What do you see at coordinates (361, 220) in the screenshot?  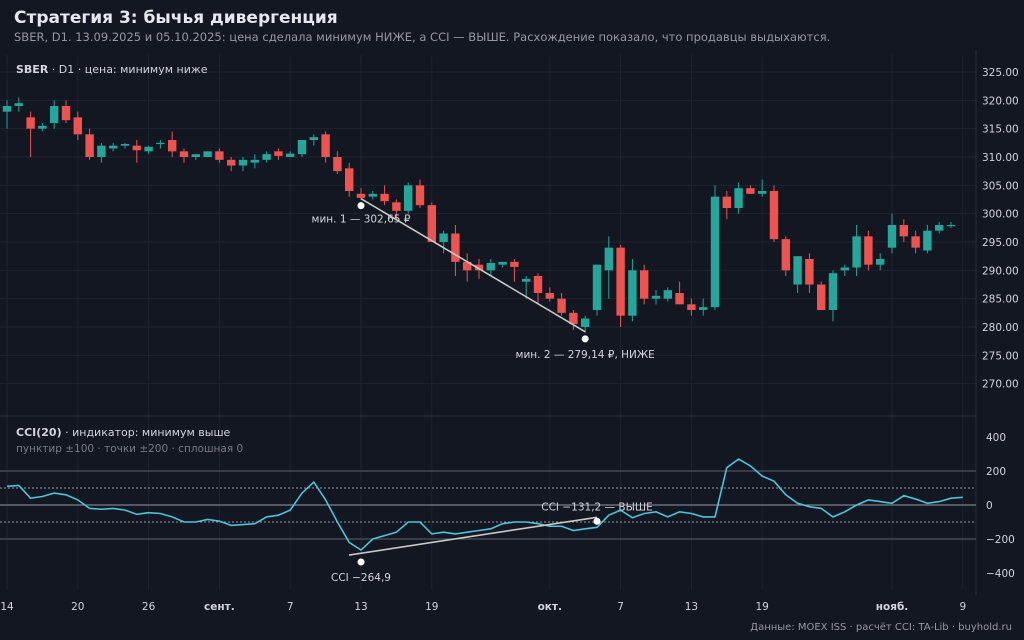 I see `price-low1-label: мин. 1 — 302,65 ₽` at bounding box center [361, 220].